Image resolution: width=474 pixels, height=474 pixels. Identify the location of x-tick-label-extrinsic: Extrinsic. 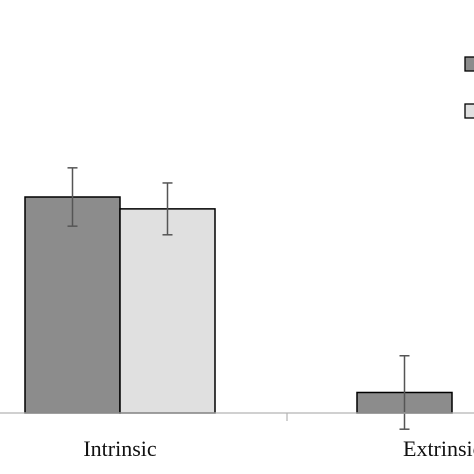
(438, 448).